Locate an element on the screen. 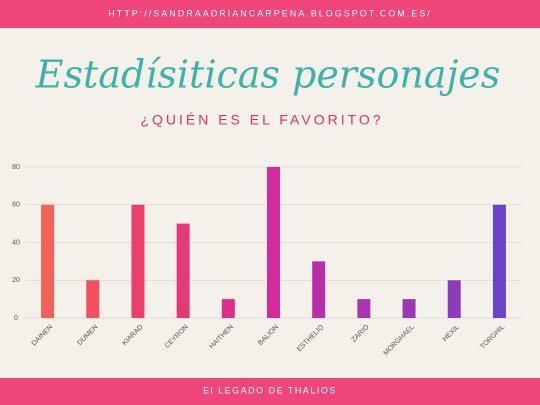  y-tick-label: 0 is located at coordinates (16, 318).